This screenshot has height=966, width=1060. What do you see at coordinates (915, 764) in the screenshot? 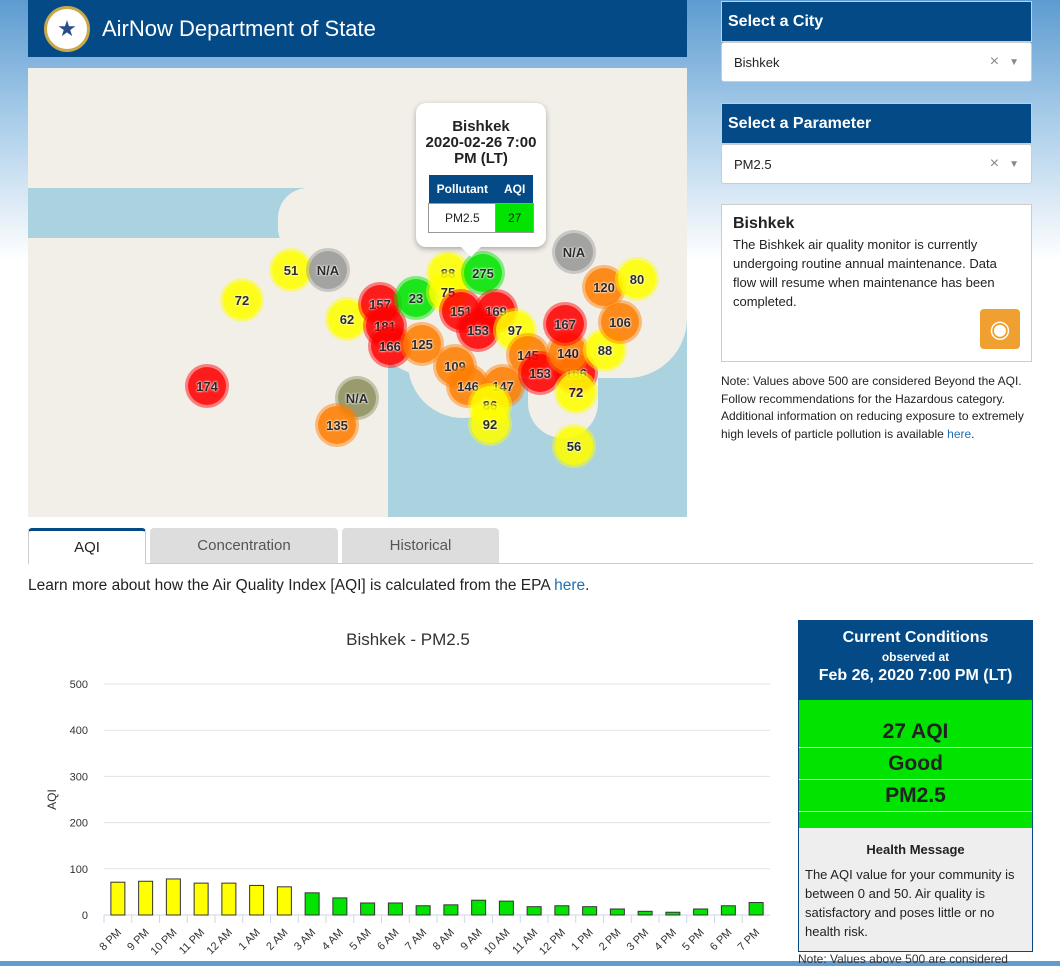
I see `current-category: Good` at bounding box center [915, 764].